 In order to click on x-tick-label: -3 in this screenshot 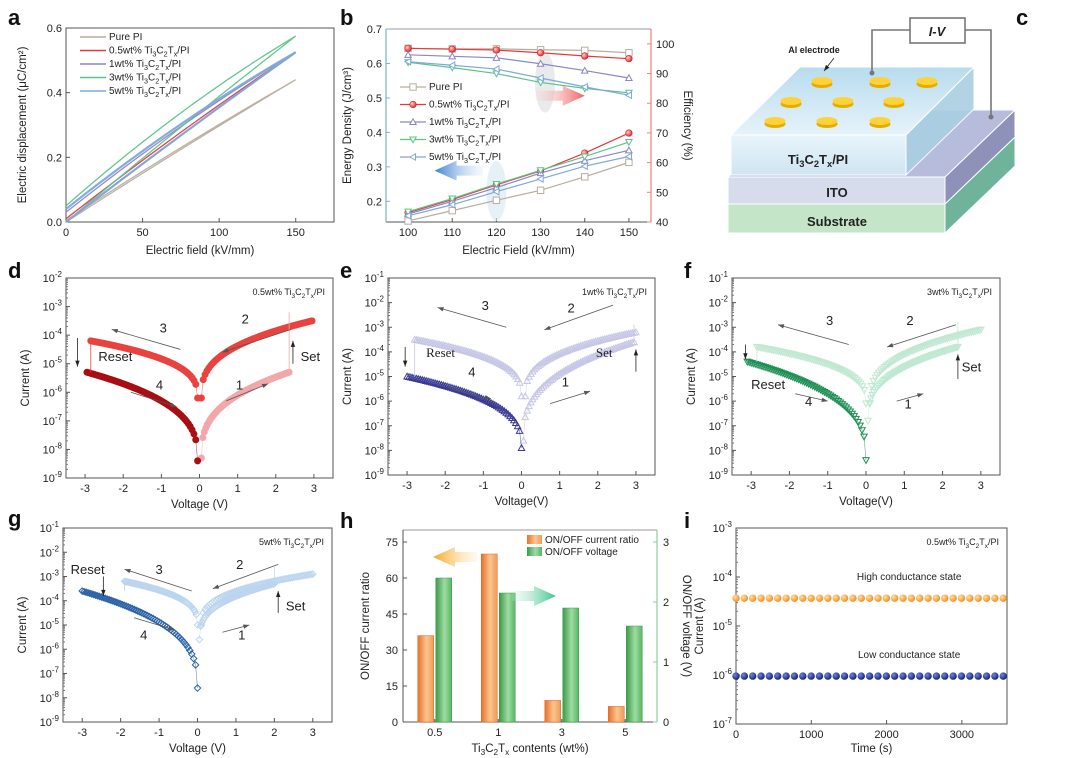, I will do `click(82, 733)`.